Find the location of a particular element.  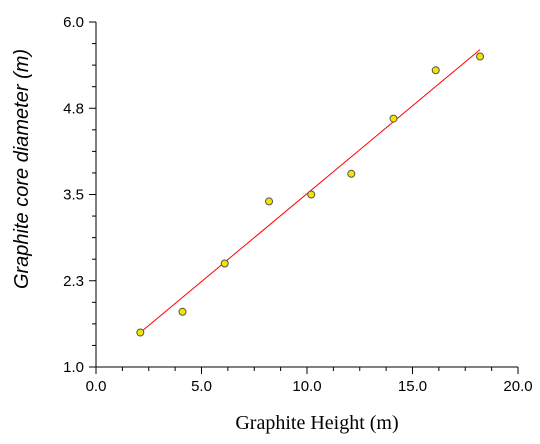

x-tick-label: 20.0 is located at coordinates (517, 386).